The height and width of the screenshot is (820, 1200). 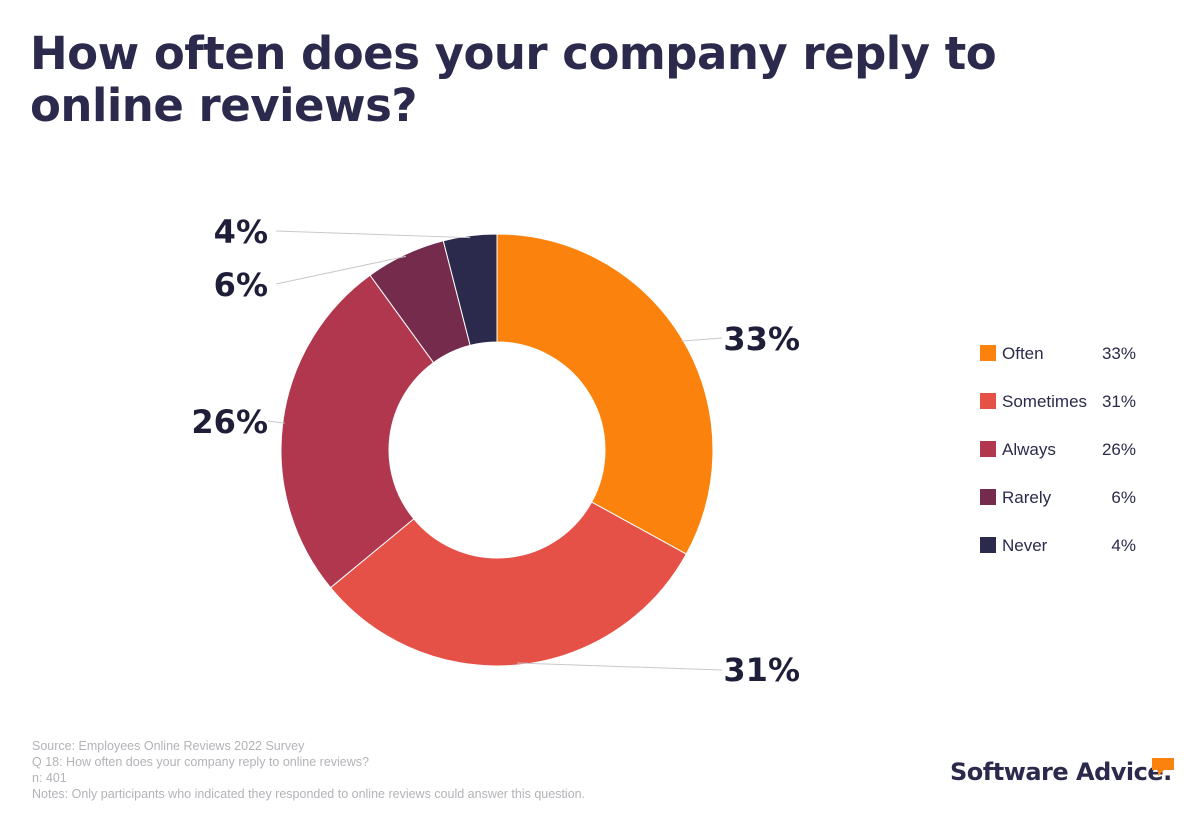 What do you see at coordinates (761, 339) in the screenshot?
I see `data-label-often: 33%` at bounding box center [761, 339].